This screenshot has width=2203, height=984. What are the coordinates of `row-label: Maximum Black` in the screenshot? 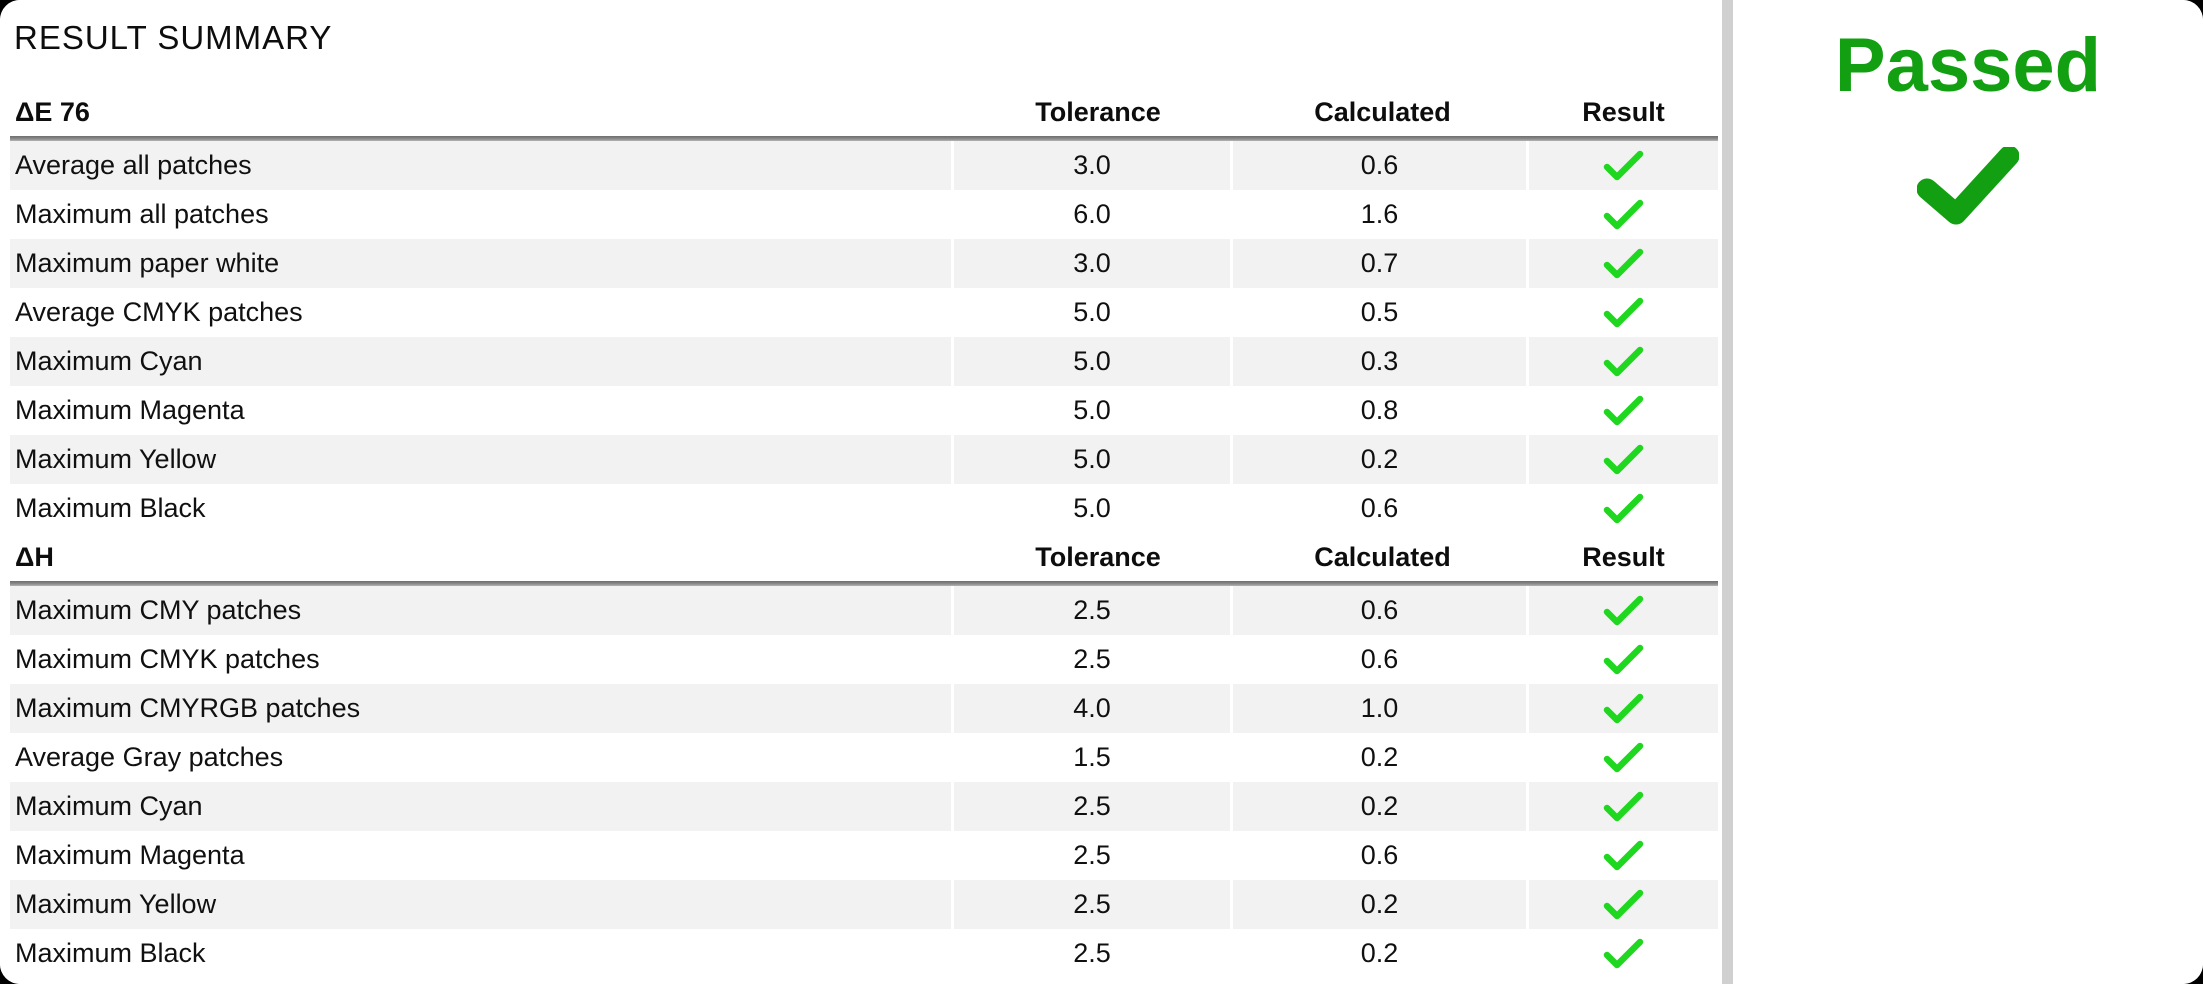 It's located at (110, 508).